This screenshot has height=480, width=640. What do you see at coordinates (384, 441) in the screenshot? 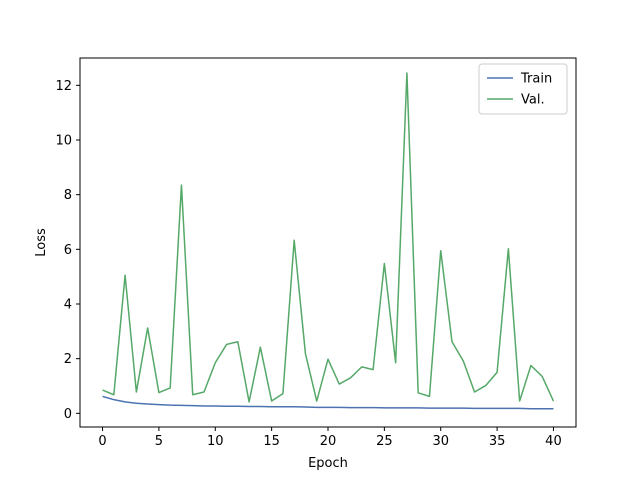
I see `x-tick-label: 25` at bounding box center [384, 441].